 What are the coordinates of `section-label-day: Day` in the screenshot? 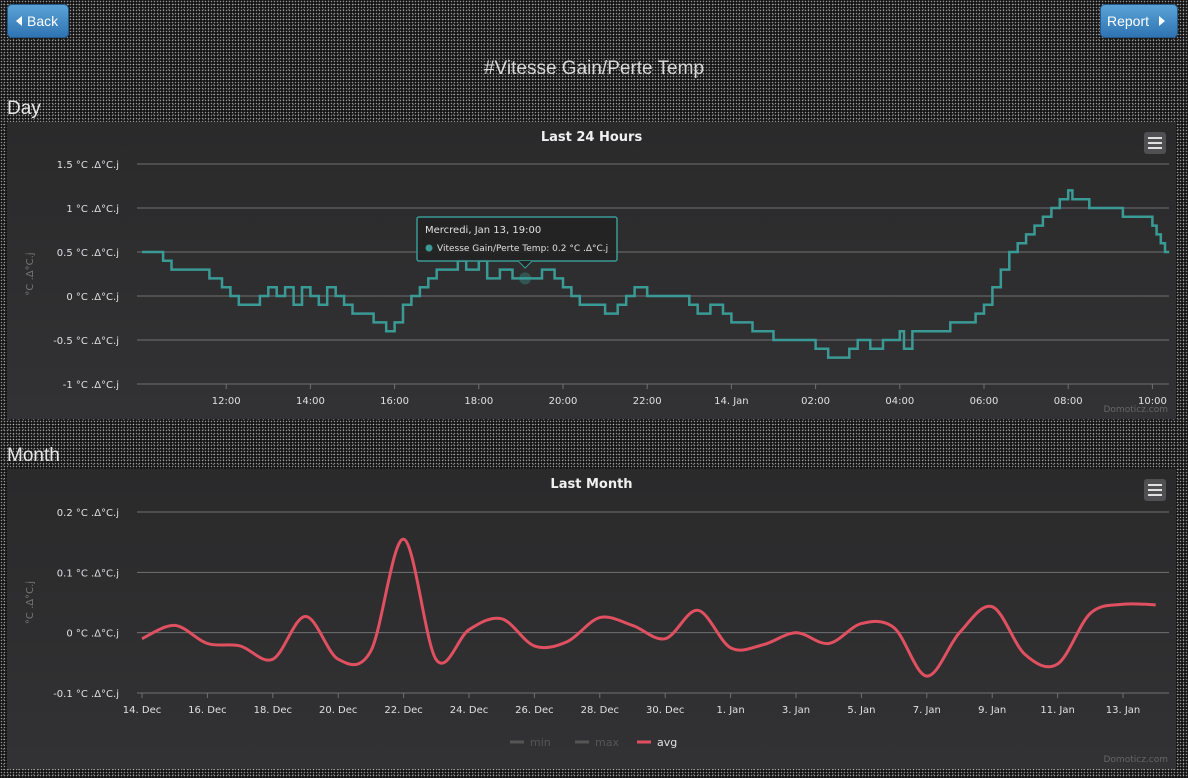 It's located at (24, 108).